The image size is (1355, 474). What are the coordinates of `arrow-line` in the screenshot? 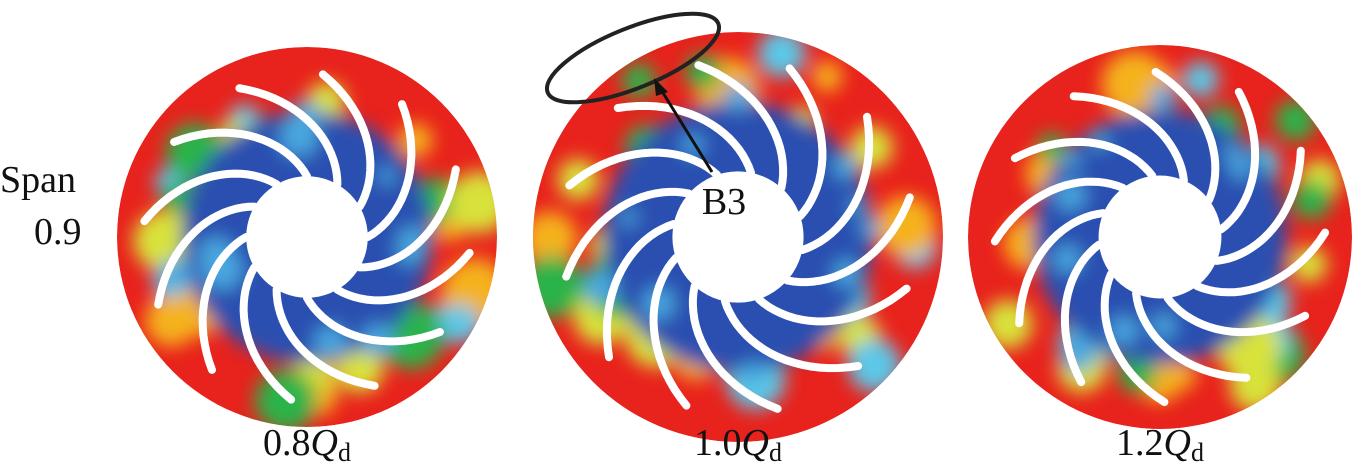 It's located at (686, 130).